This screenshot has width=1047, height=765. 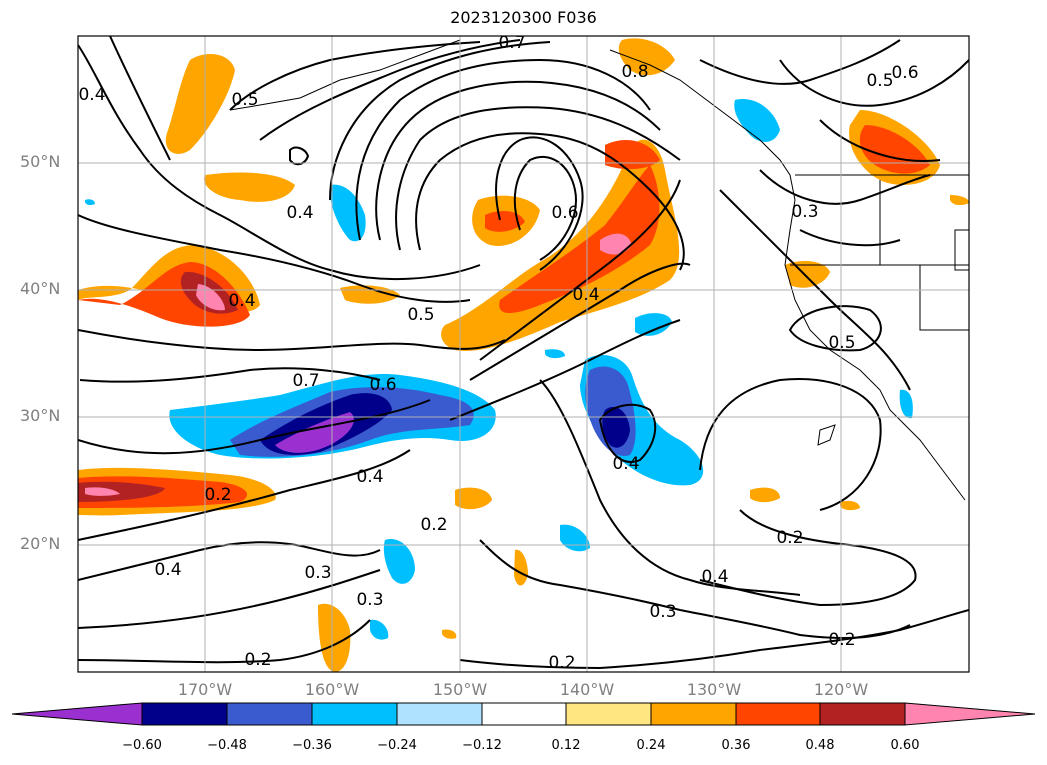 I want to click on lat-label: 30°N, so click(x=40, y=415).